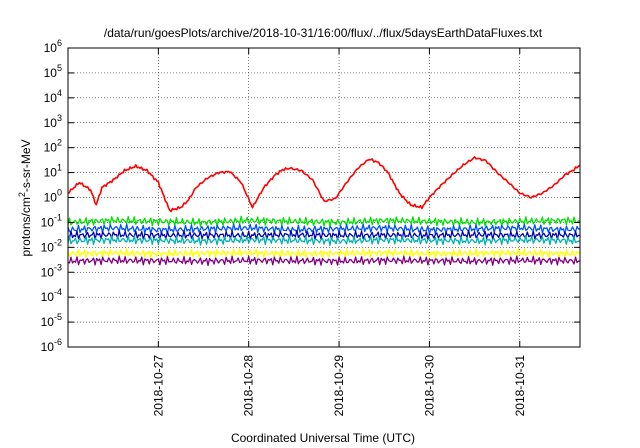 The width and height of the screenshot is (640, 448). Describe the element at coordinates (26, 226) in the screenshot. I see `y-axis-label-main: protons/cm` at that location.